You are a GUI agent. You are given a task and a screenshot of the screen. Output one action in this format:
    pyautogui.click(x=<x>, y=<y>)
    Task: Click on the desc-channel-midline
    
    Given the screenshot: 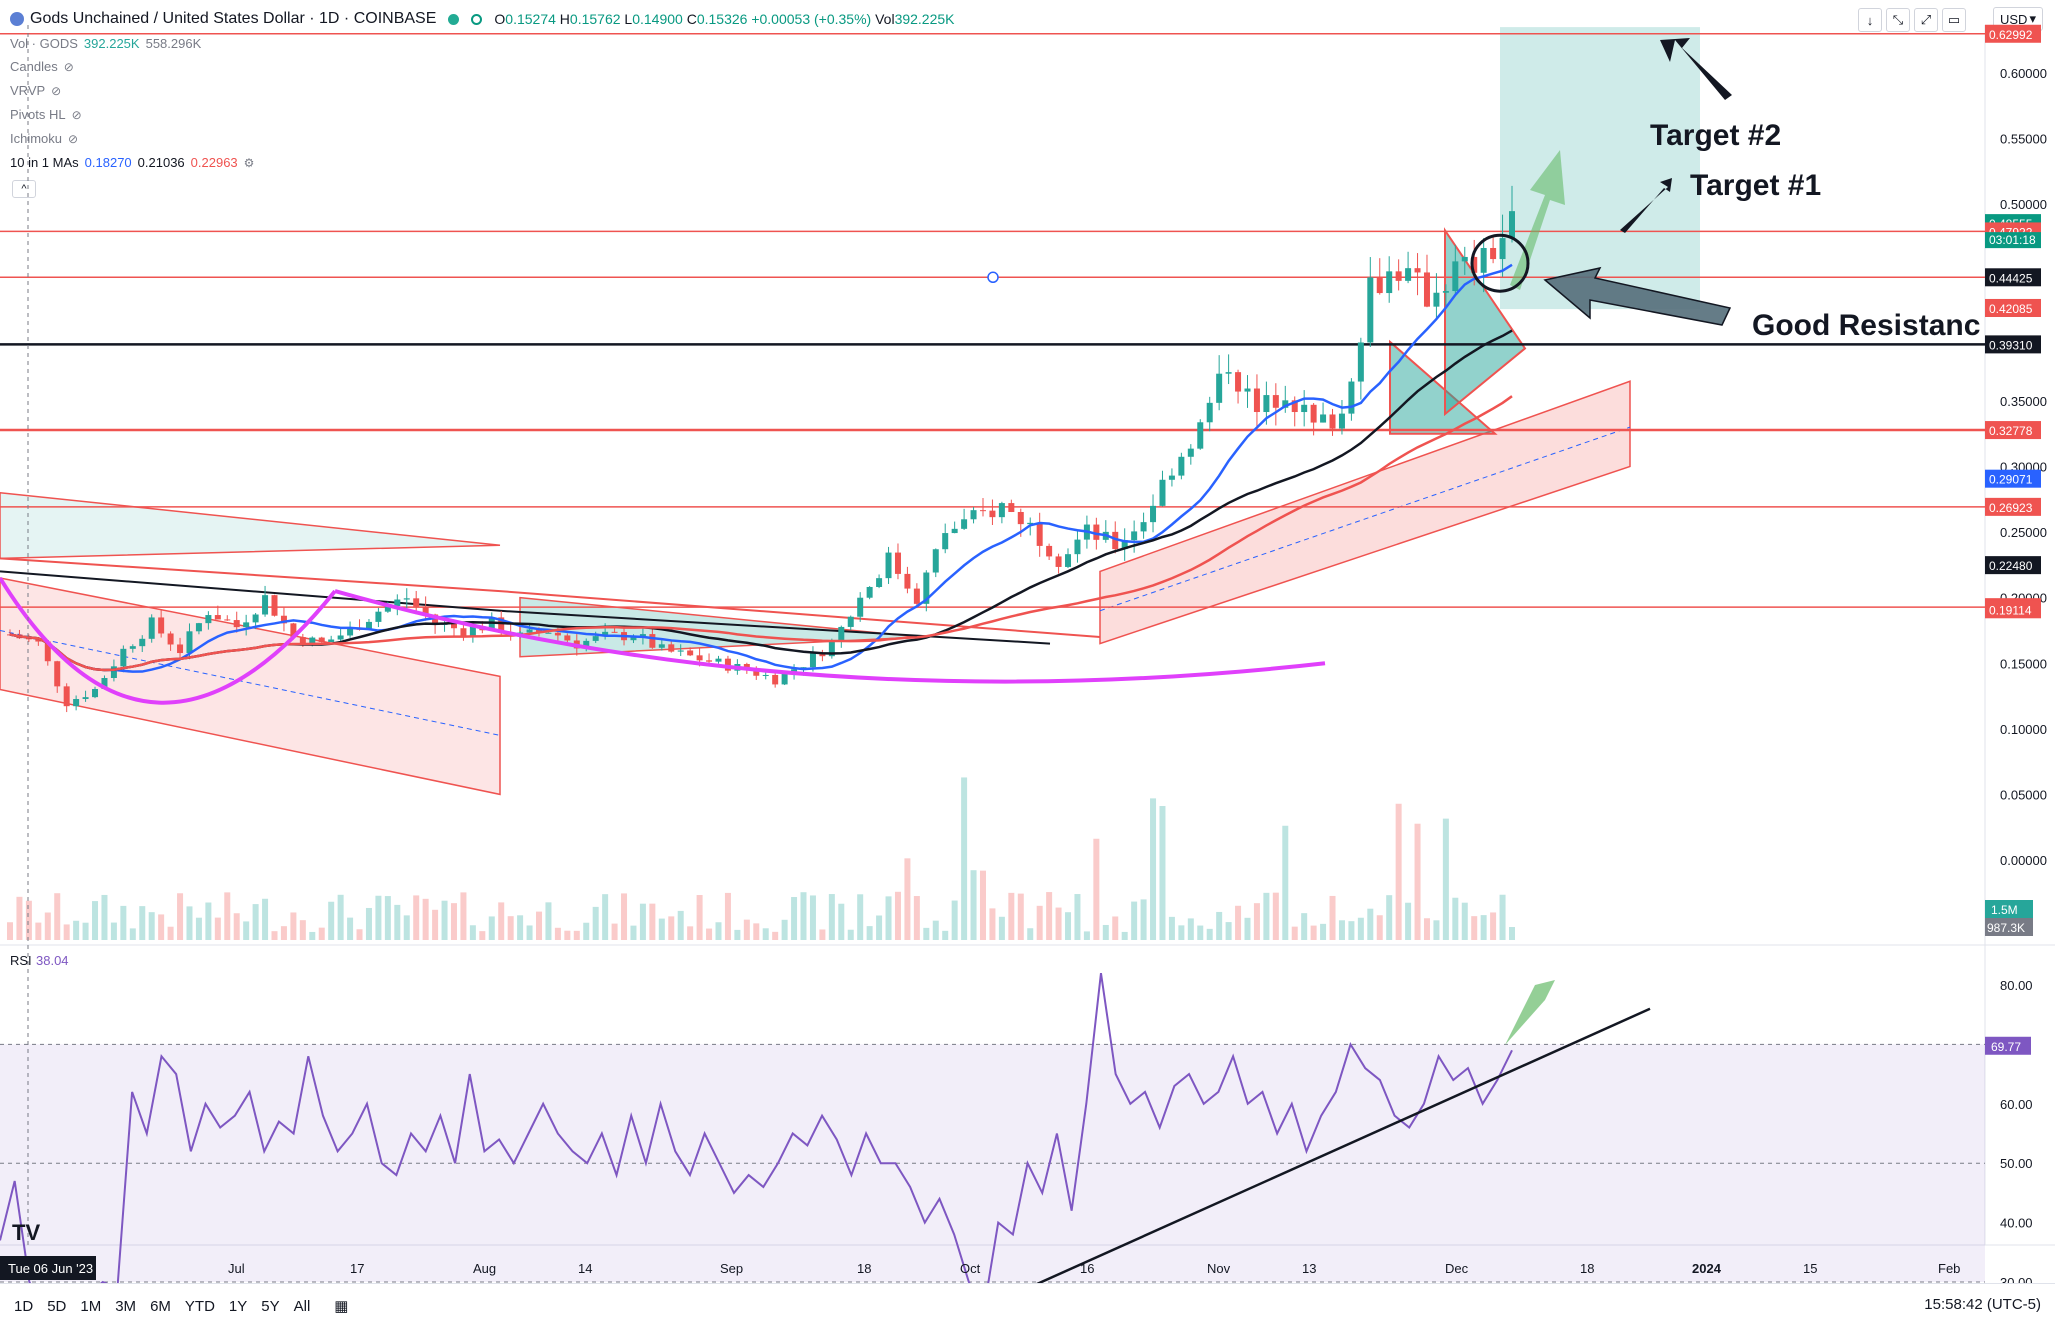 What is the action you would take?
    pyautogui.click(x=250, y=682)
    